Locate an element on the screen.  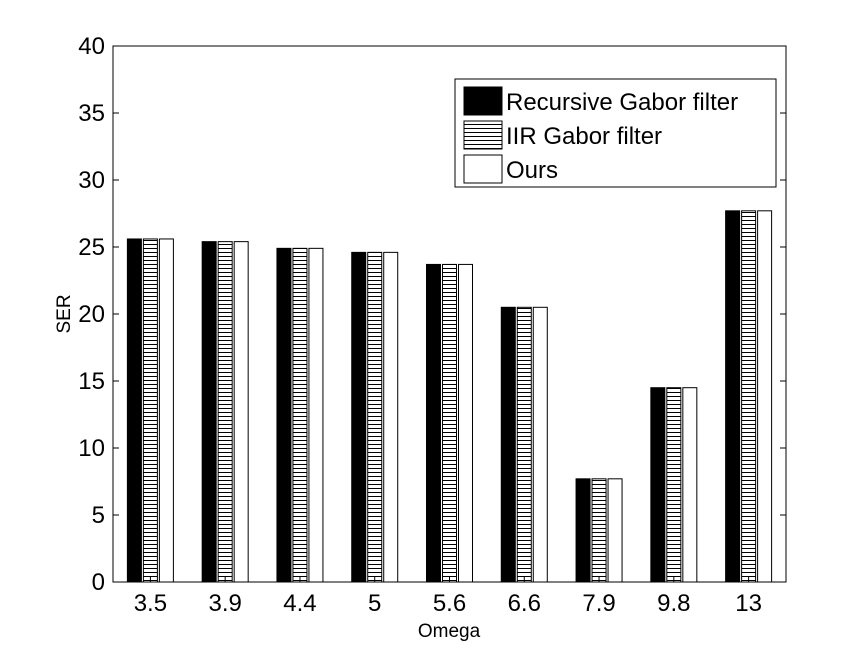
y-tick-label: 40 is located at coordinates (91, 46).